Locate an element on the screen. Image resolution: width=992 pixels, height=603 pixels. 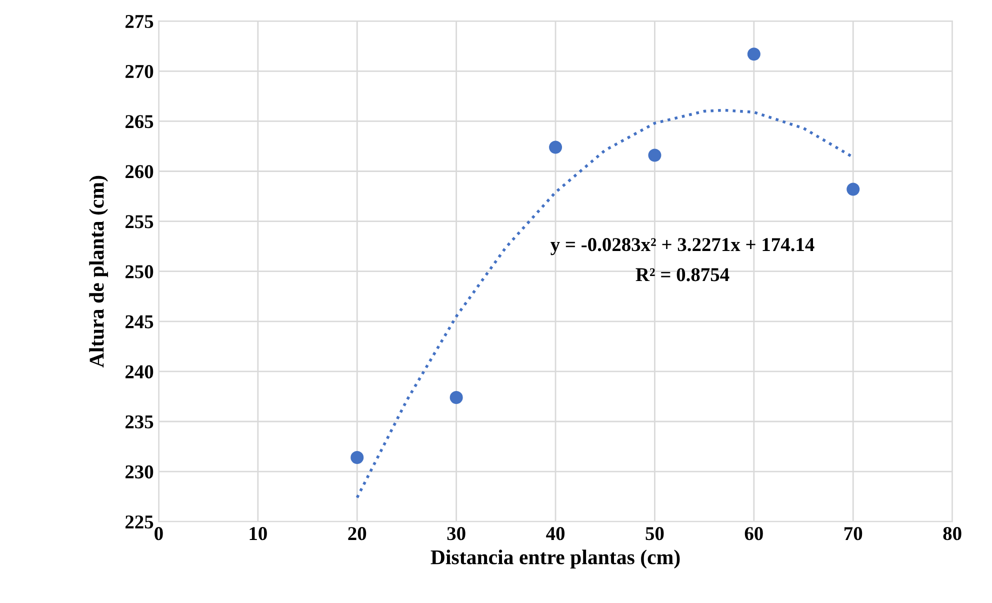
y-tick-label: 225 is located at coordinates (140, 522).